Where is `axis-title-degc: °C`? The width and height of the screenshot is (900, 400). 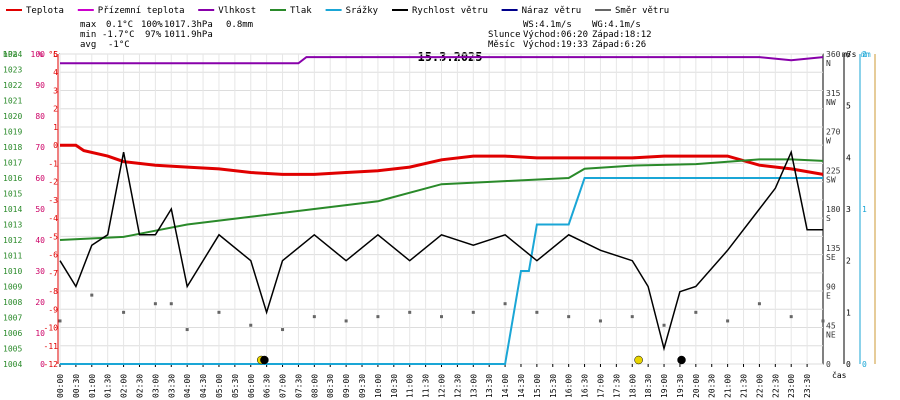 axis-title-degc: °C is located at coordinates (53, 54).